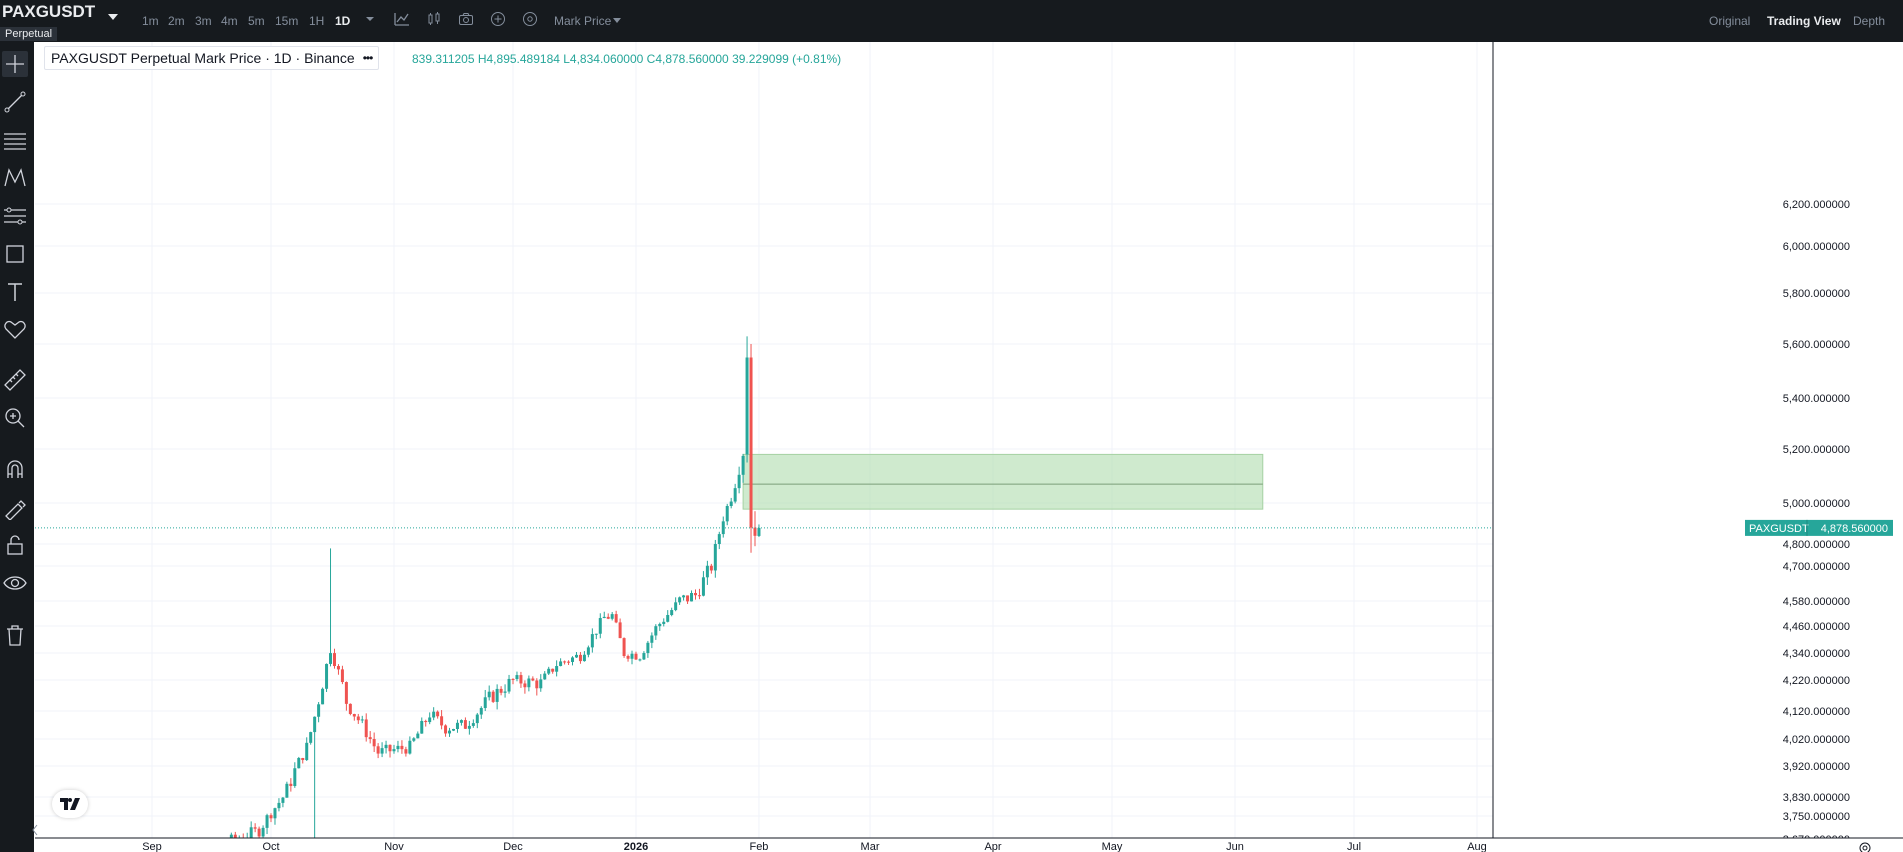  Describe the element at coordinates (15, 292) in the screenshot. I see `text-icon` at that location.